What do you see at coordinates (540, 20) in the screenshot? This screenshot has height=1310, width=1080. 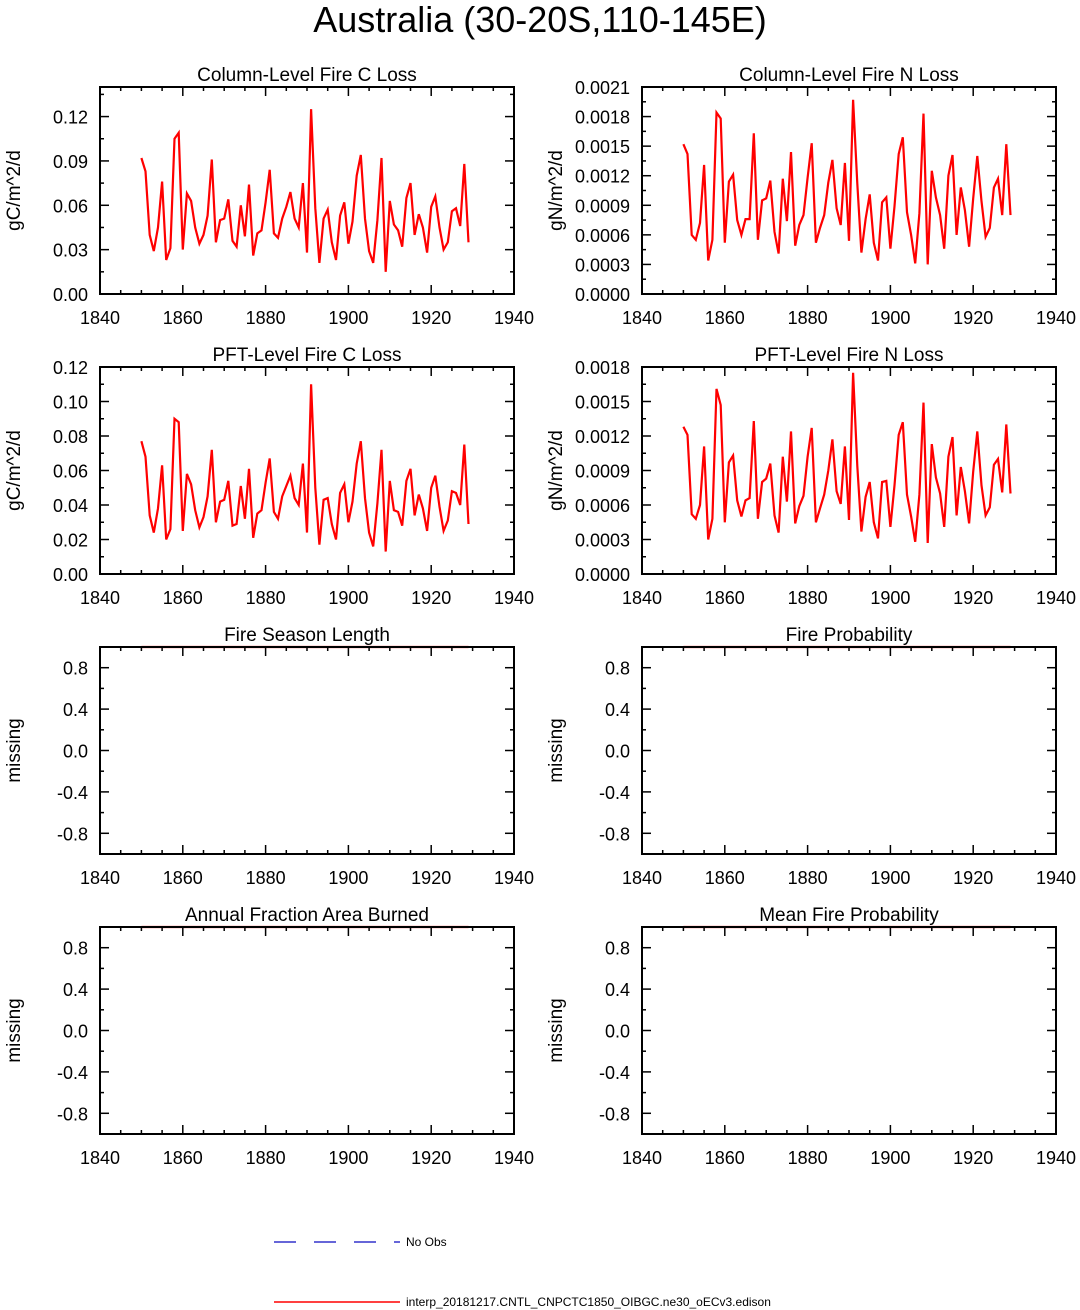 I see `page-title: Australia (30-20S,110-145E)` at bounding box center [540, 20].